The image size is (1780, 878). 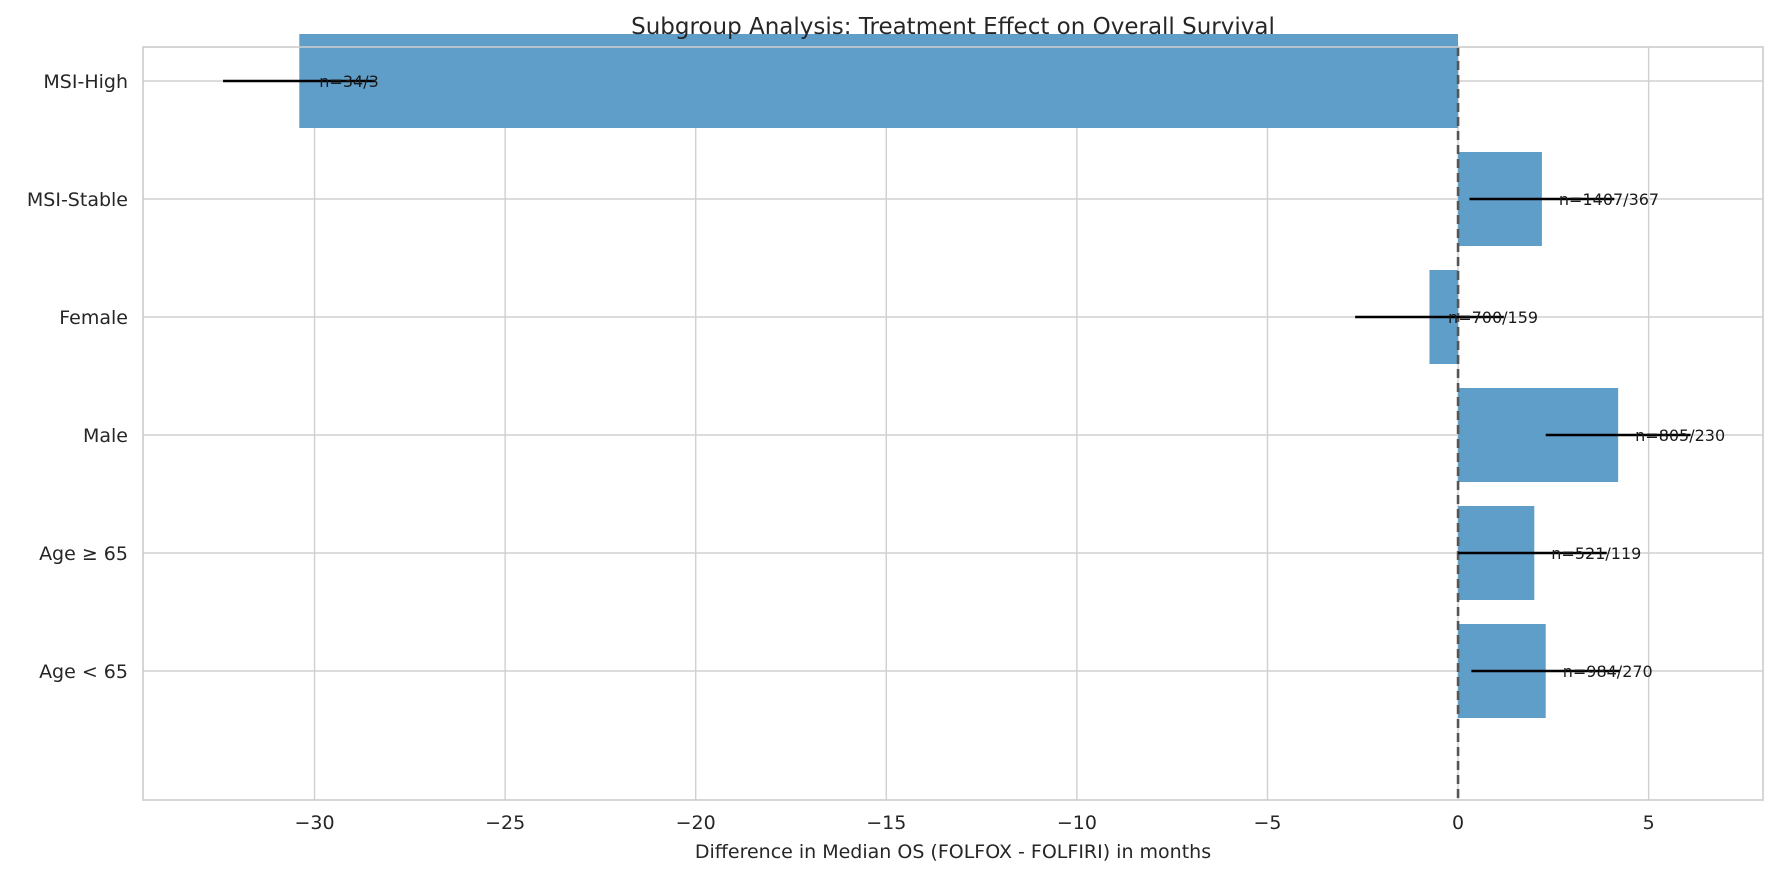 I want to click on y-tick-label: MSI-High, so click(x=85, y=82).